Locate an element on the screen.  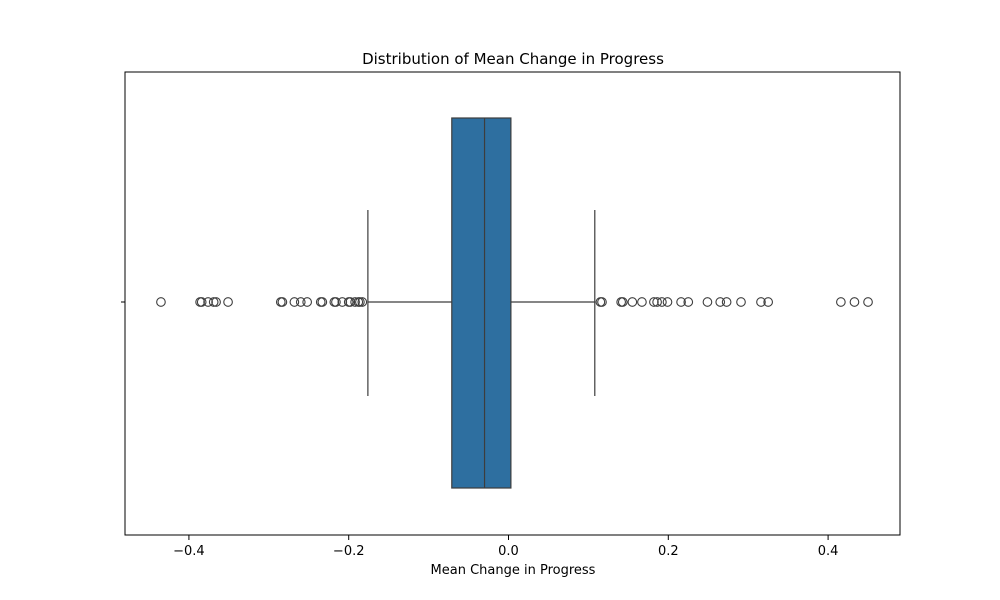
x-tick-label: 0.4 is located at coordinates (828, 551).